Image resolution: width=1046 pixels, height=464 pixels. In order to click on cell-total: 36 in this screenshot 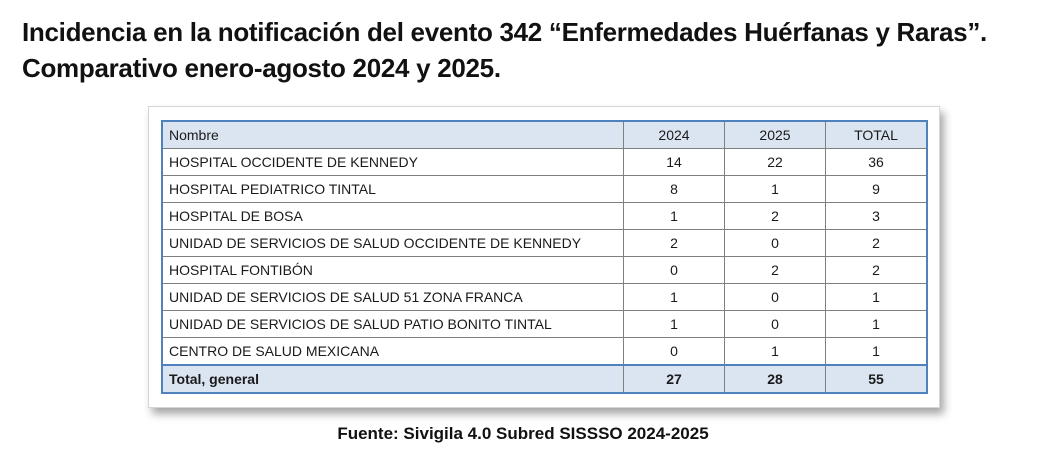, I will do `click(876, 162)`.